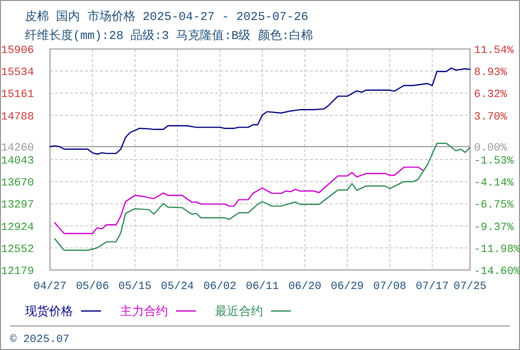 The image size is (520, 350). I want to click on y-tick-label: 12179, so click(17, 272).